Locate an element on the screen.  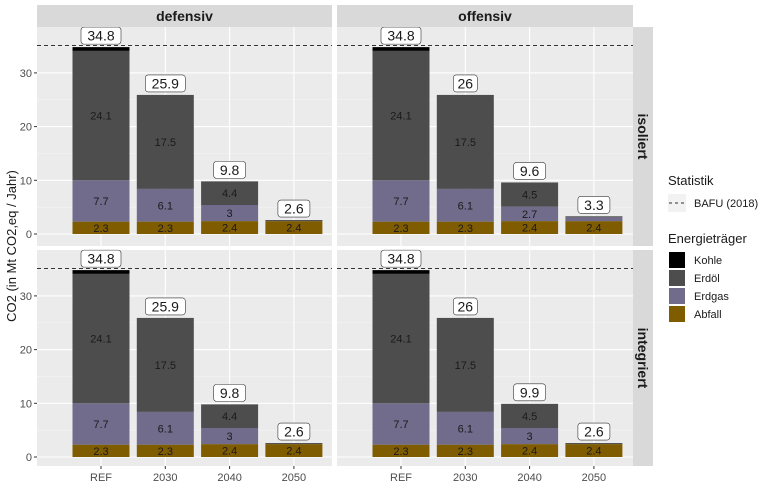
legend-label-kohle: Kohle is located at coordinates (708, 261).